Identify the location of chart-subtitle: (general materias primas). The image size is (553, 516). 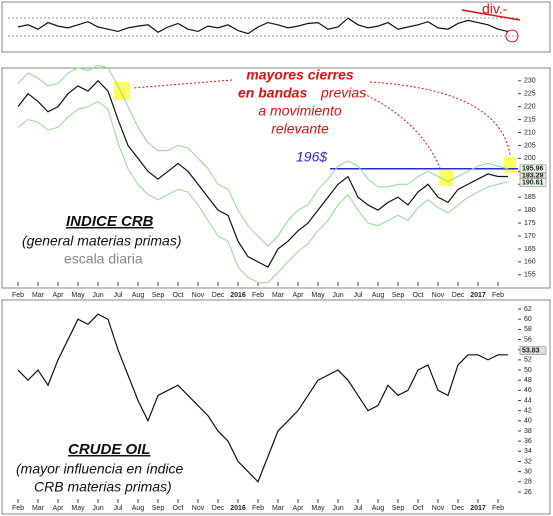
(102, 241).